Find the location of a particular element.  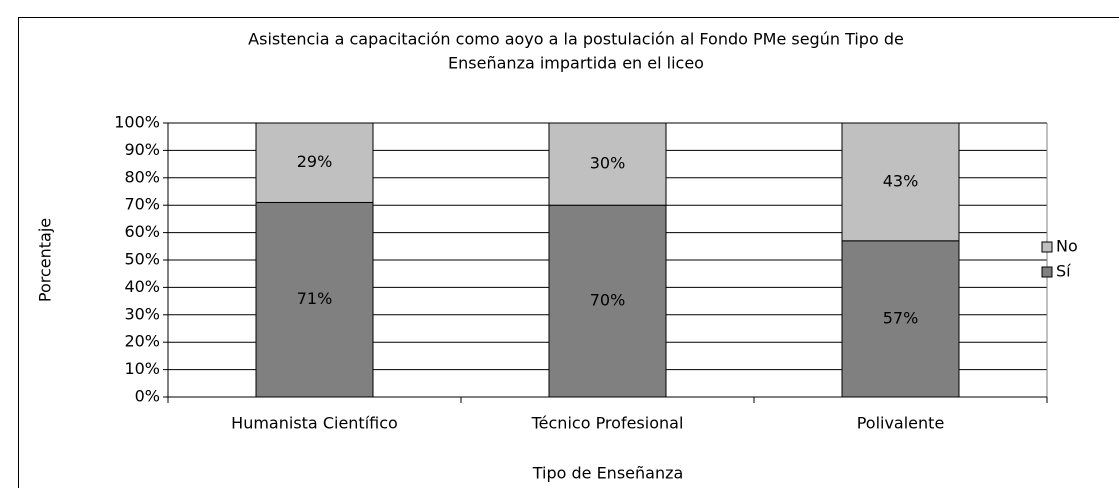

data-label: 29% is located at coordinates (315, 161).